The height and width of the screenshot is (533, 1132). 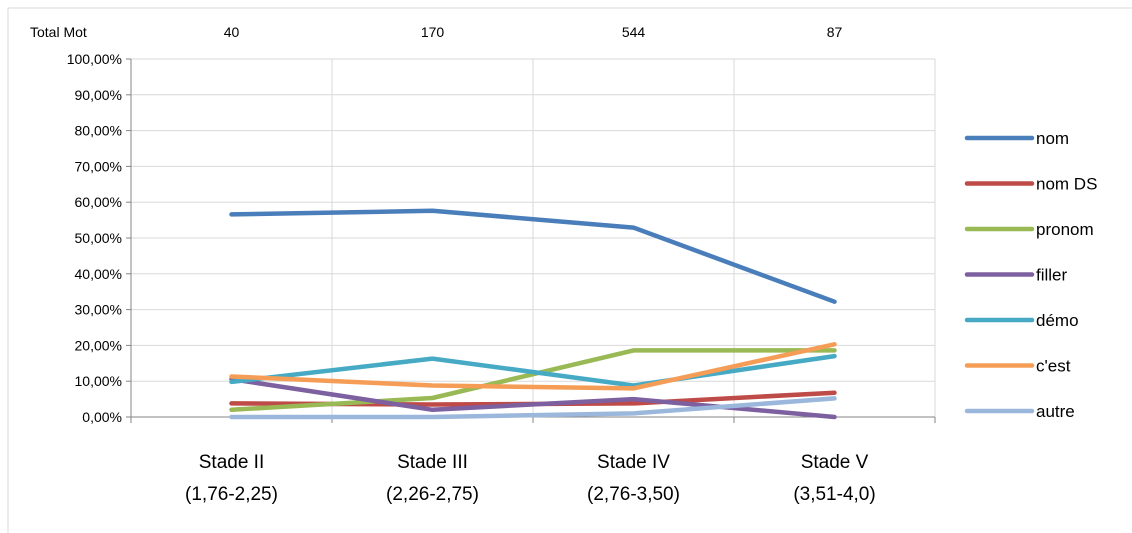 I want to click on y-tick-label: 60,00%, so click(x=98, y=202).